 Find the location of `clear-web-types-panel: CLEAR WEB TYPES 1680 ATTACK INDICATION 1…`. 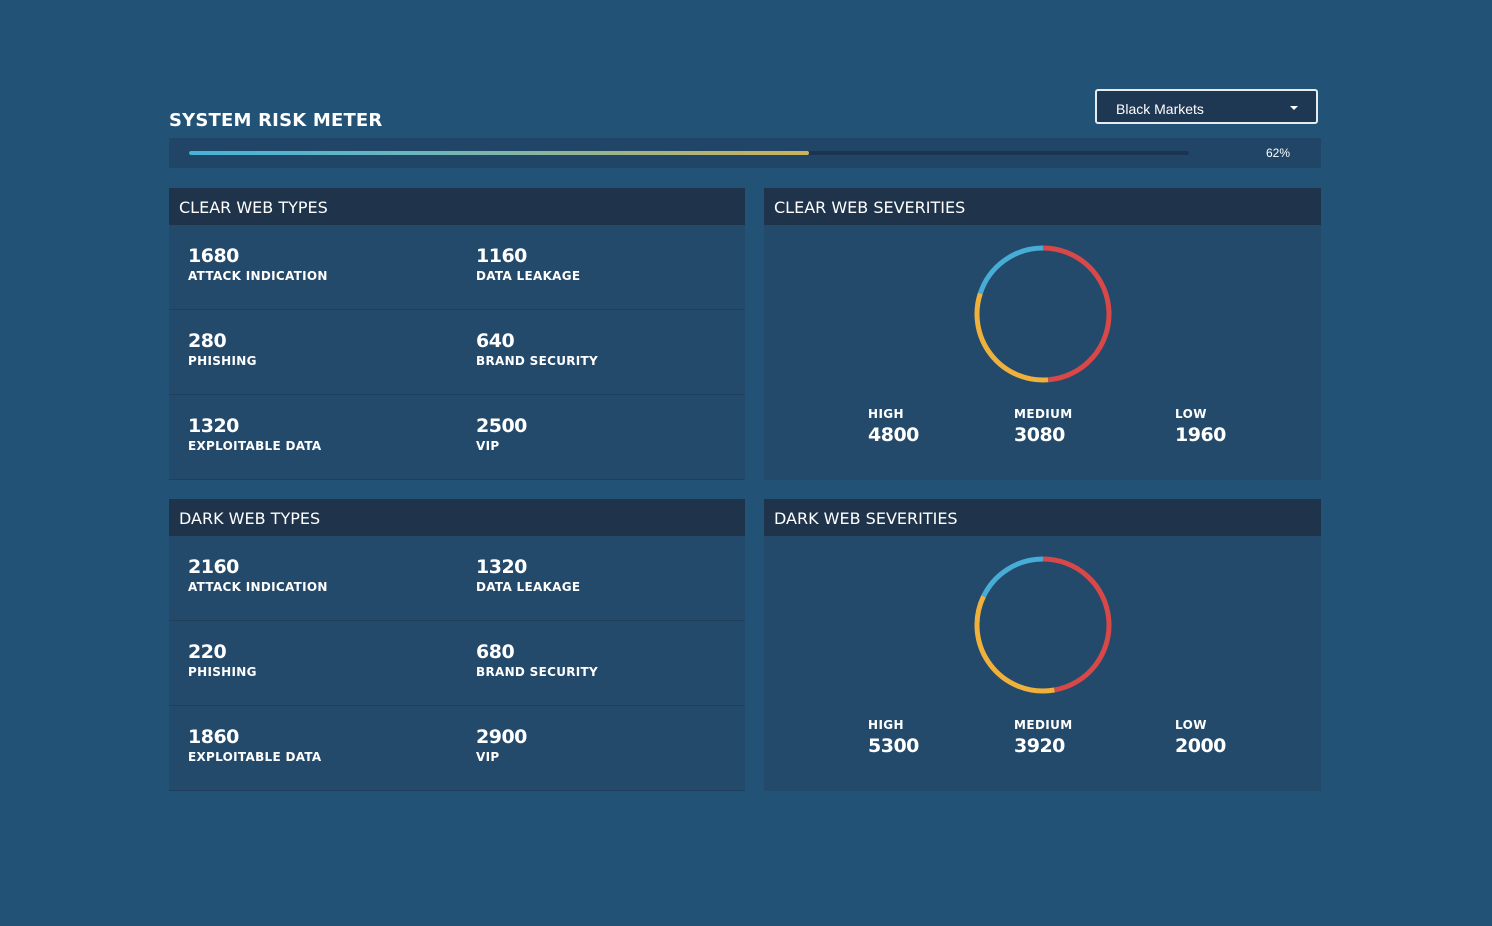

clear-web-types-panel: CLEAR WEB TYPES 1680 ATTACK INDICATION 1… is located at coordinates (457, 334).